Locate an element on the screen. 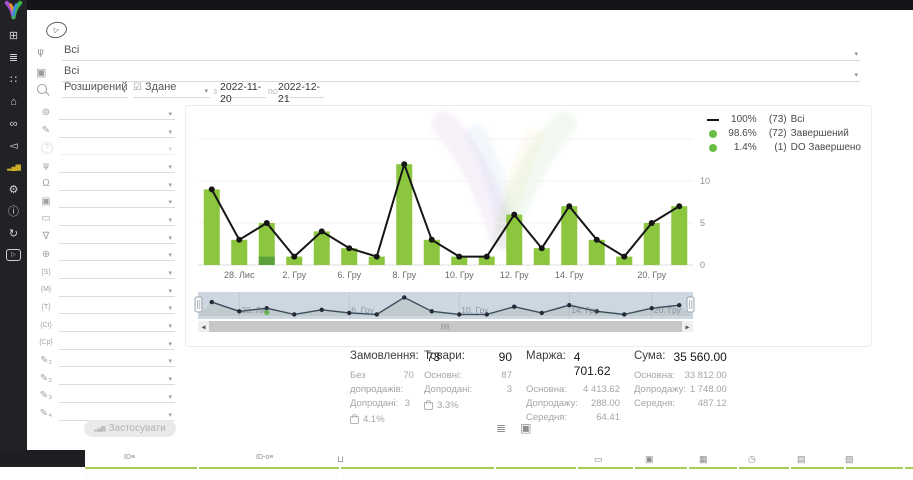 This screenshot has height=480, width=913. custom-field-1-filter-icon: ✎₁ is located at coordinates (46, 360).